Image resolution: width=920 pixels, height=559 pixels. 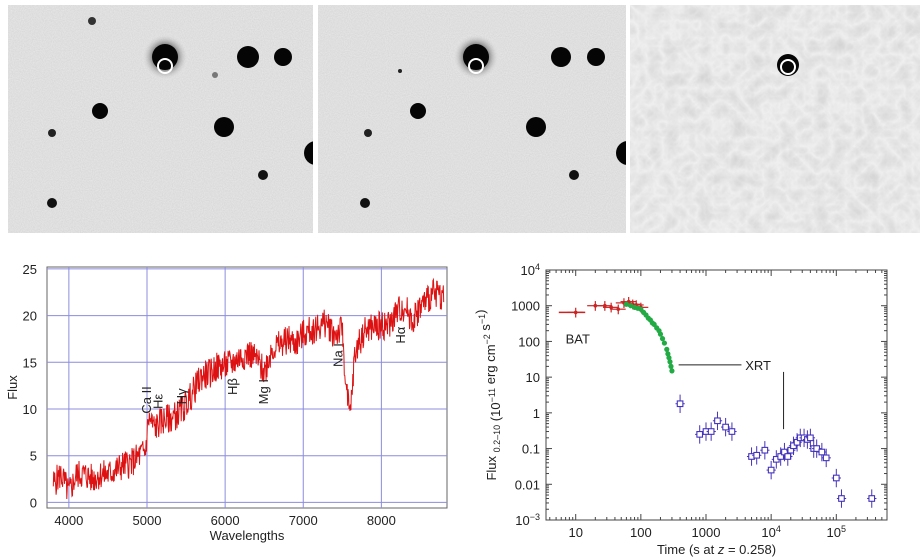 I want to click on light-curve-y-tick-label: 1000, so click(x=525, y=306).